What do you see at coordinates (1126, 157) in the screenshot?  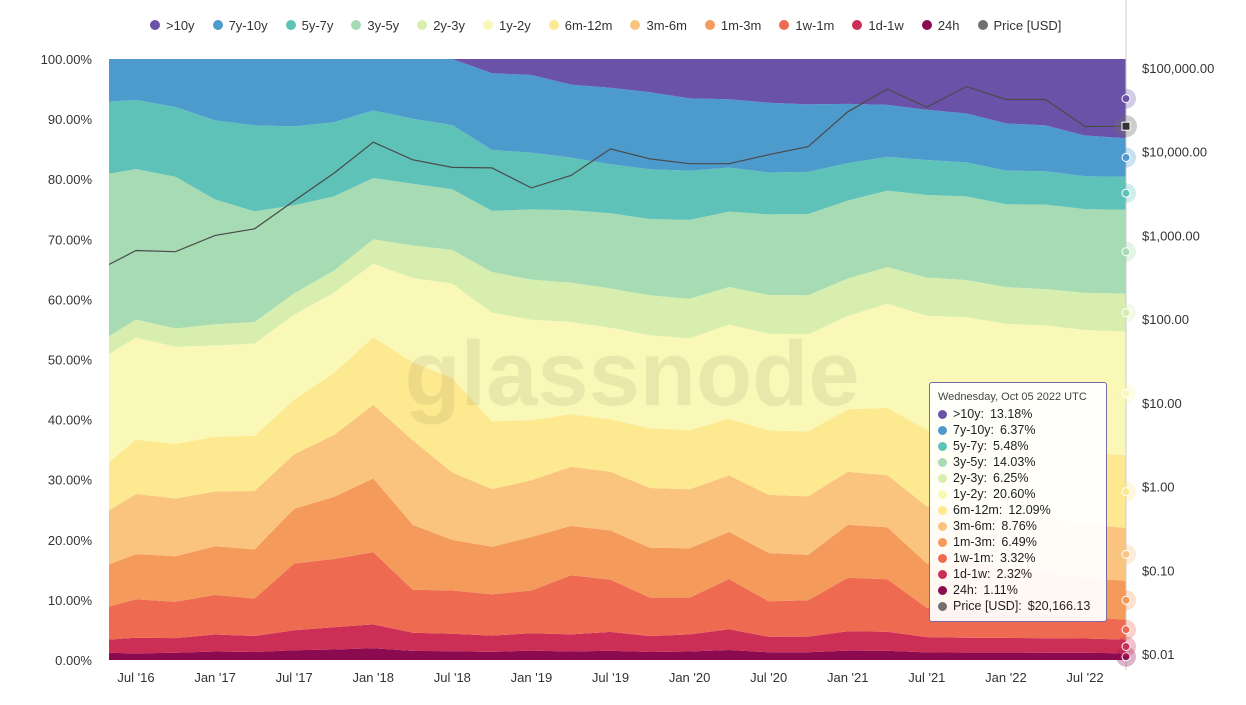 I see `marker-7y-10y` at bounding box center [1126, 157].